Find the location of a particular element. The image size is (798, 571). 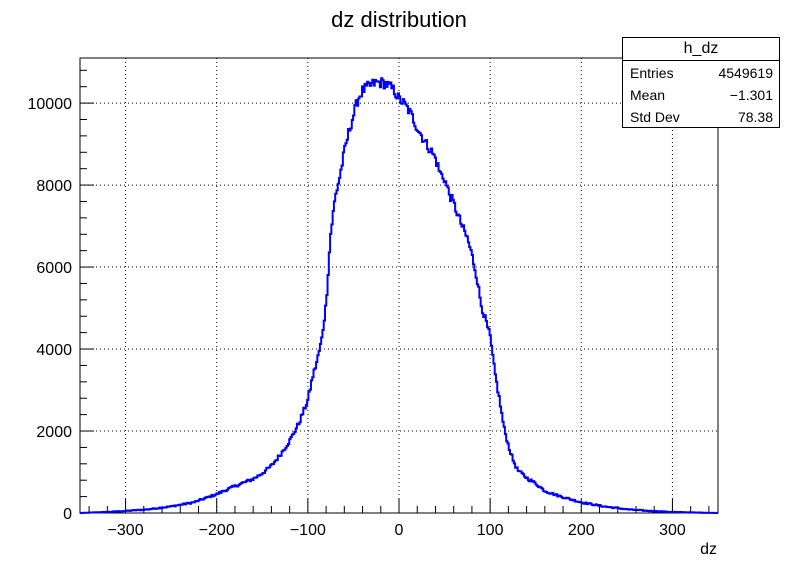

x-tick-label: −300 is located at coordinates (126, 530).